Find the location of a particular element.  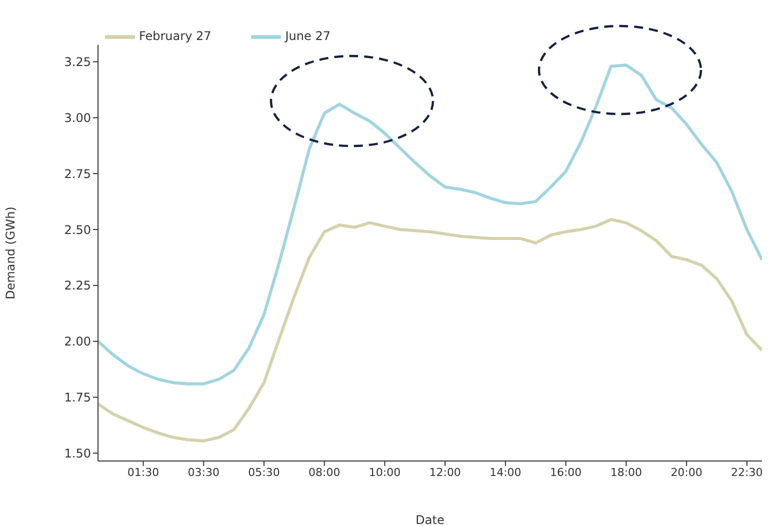

x-tick-label: 16:00 is located at coordinates (566, 472).